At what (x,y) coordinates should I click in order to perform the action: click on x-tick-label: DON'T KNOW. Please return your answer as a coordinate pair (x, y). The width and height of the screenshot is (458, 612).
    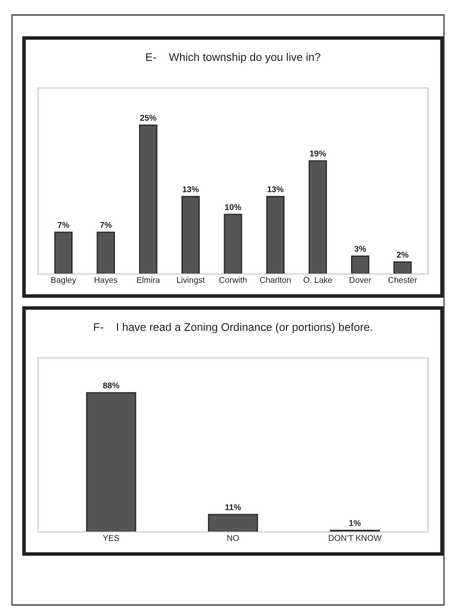
    Looking at the image, I should click on (355, 538).